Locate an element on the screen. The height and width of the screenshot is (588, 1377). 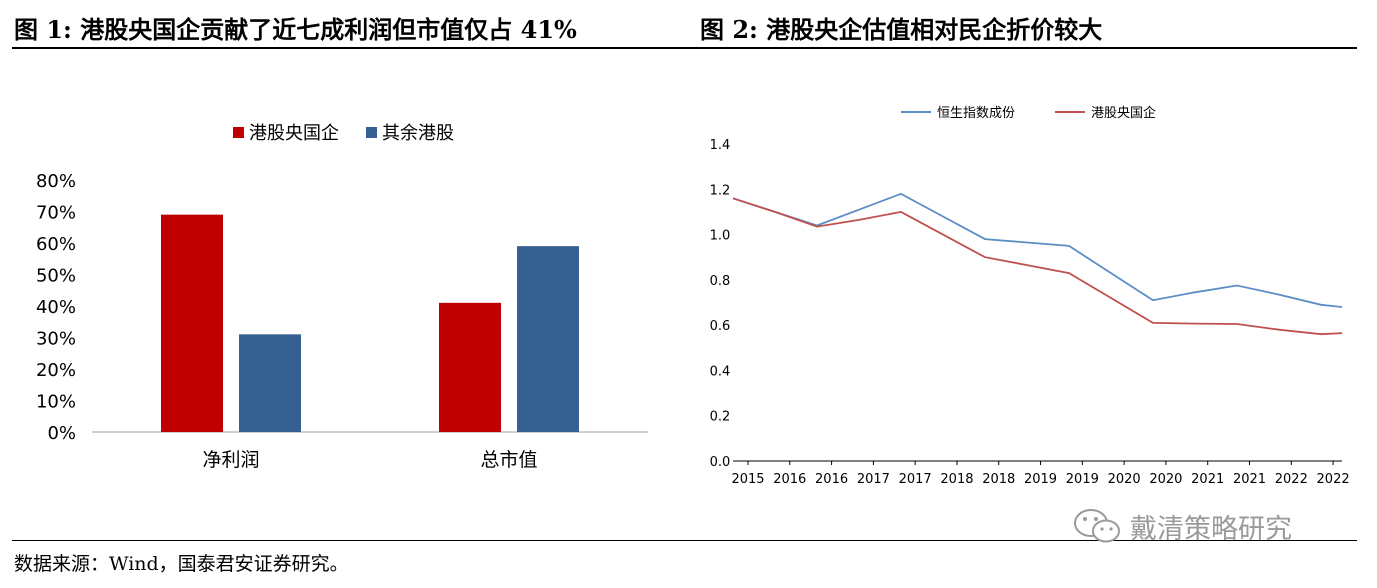
y-tick-label: 80% is located at coordinates (56, 181).